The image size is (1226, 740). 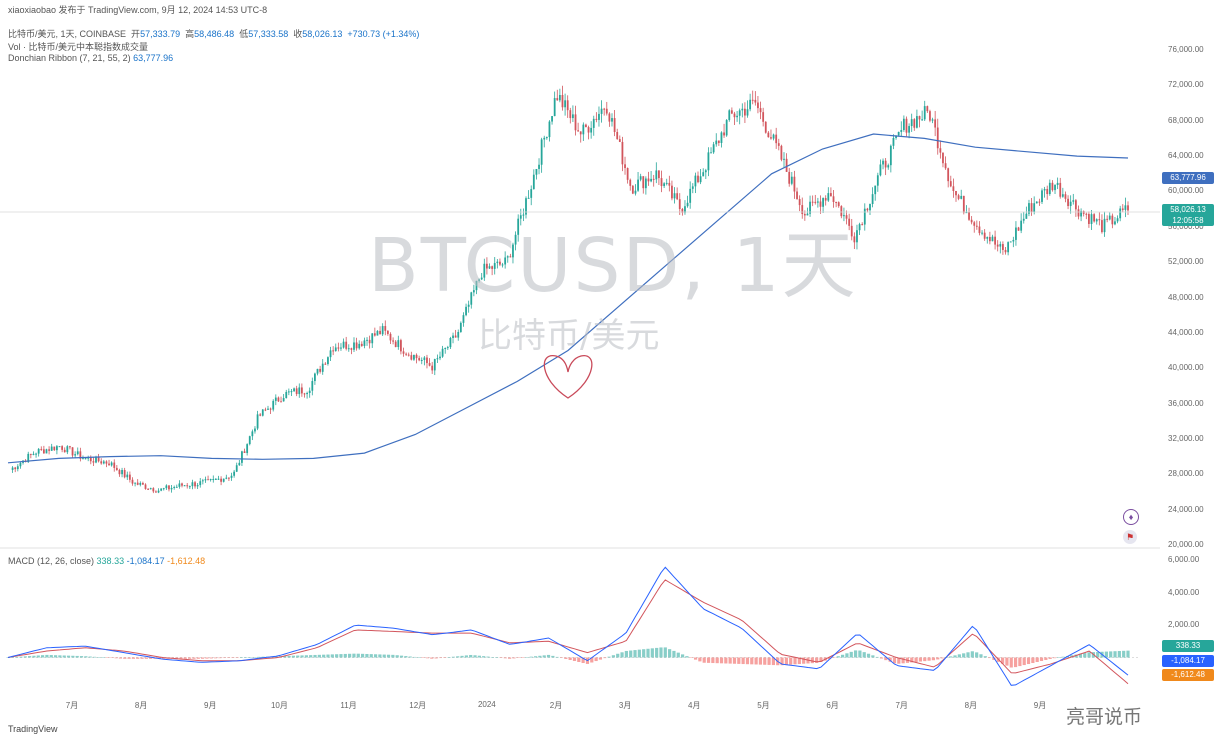 What do you see at coordinates (136, 34) in the screenshot?
I see `ohlc-open-label: 开` at bounding box center [136, 34].